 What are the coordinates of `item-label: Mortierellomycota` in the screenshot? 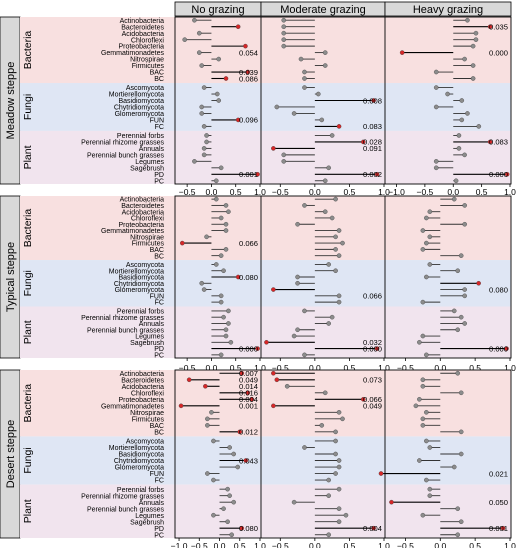 It's located at (136, 271).